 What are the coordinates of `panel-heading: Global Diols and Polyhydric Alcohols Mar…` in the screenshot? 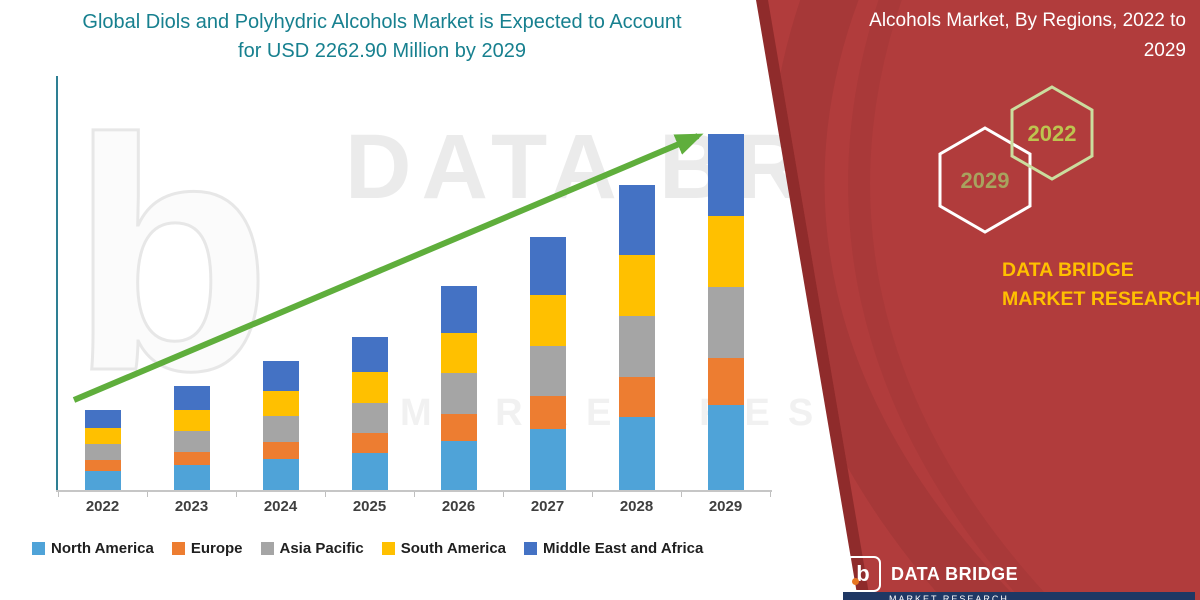 It's located at (1006, 33).